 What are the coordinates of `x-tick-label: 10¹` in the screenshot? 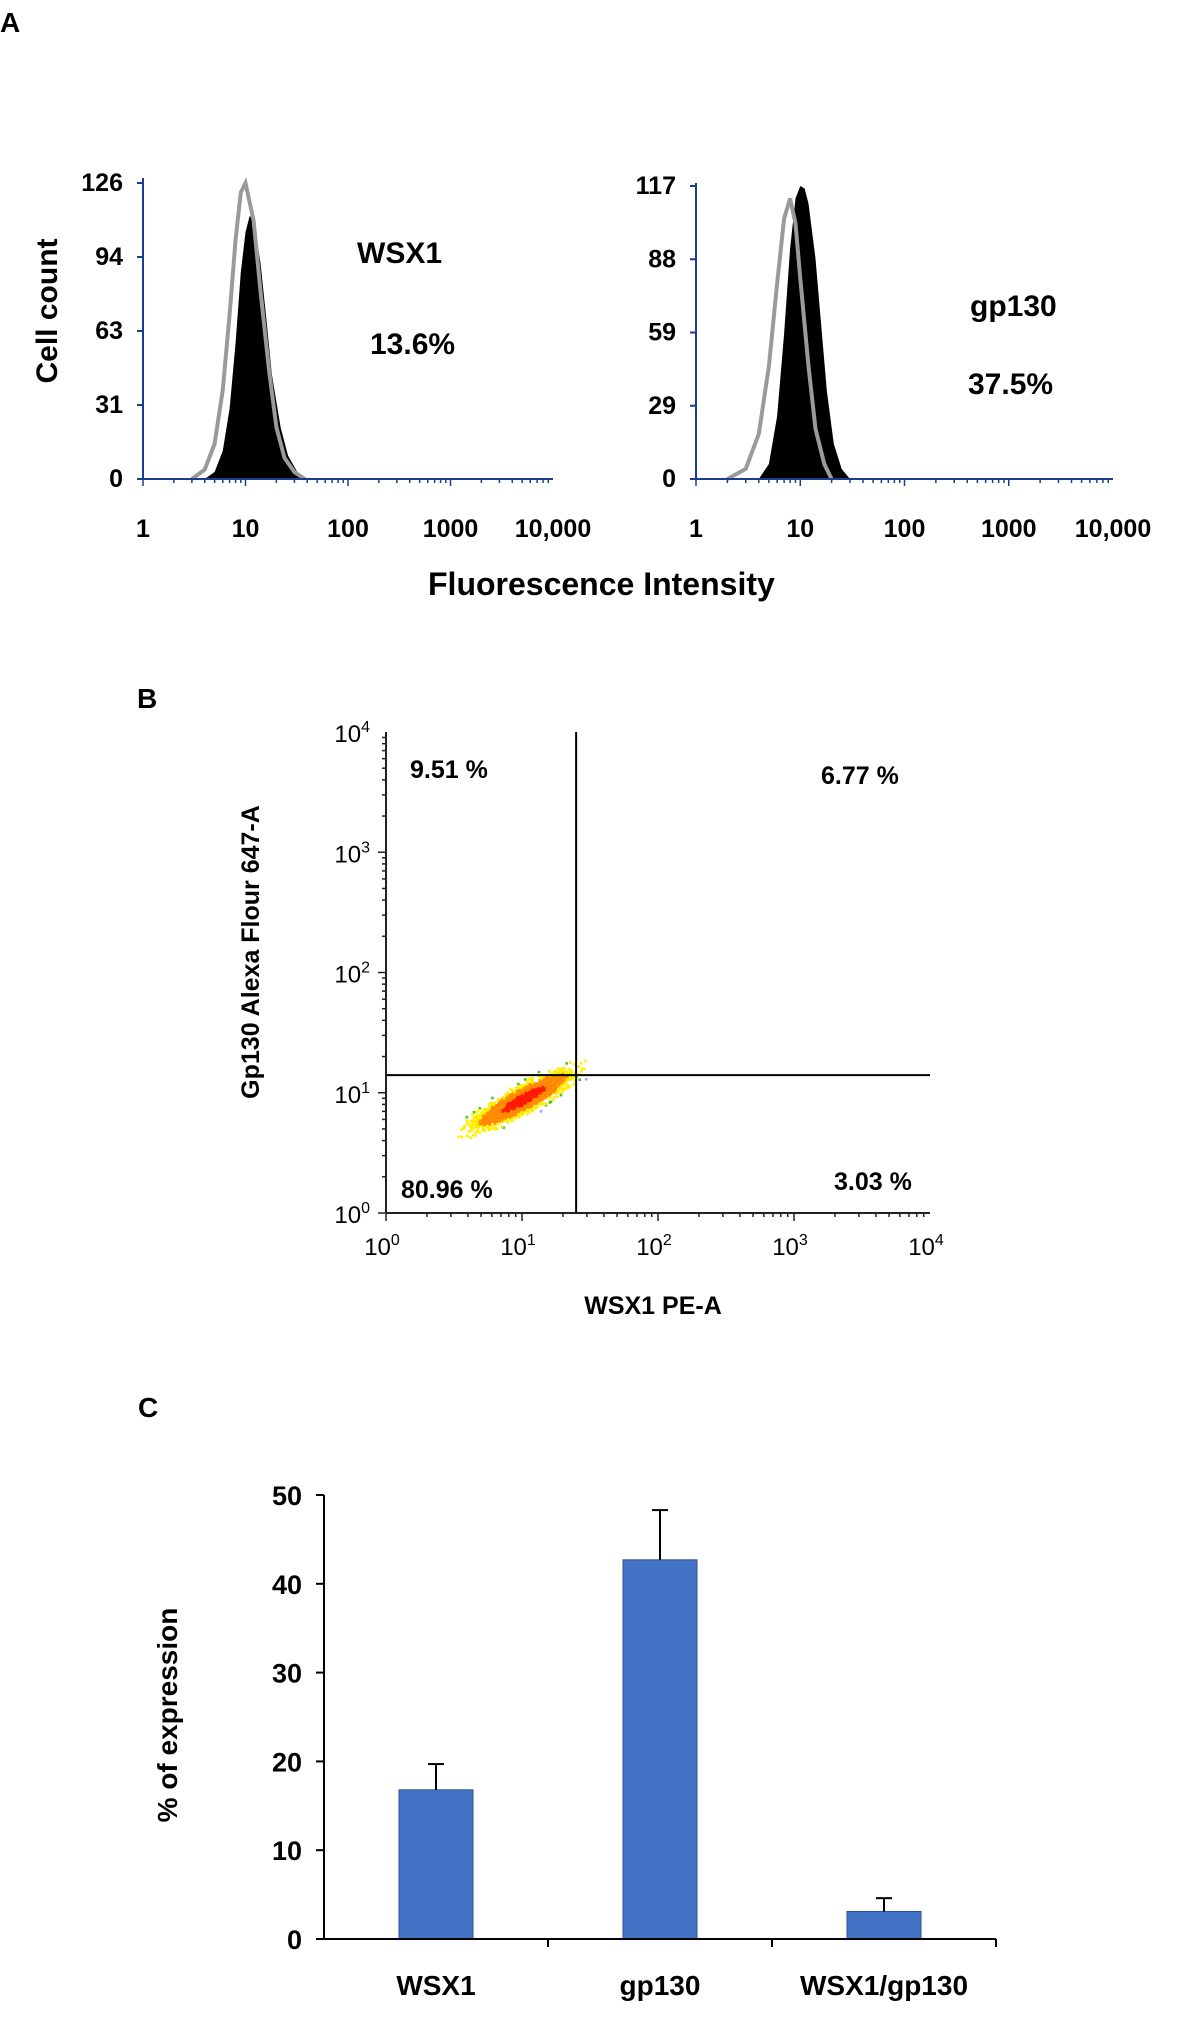 It's located at (518, 1246).